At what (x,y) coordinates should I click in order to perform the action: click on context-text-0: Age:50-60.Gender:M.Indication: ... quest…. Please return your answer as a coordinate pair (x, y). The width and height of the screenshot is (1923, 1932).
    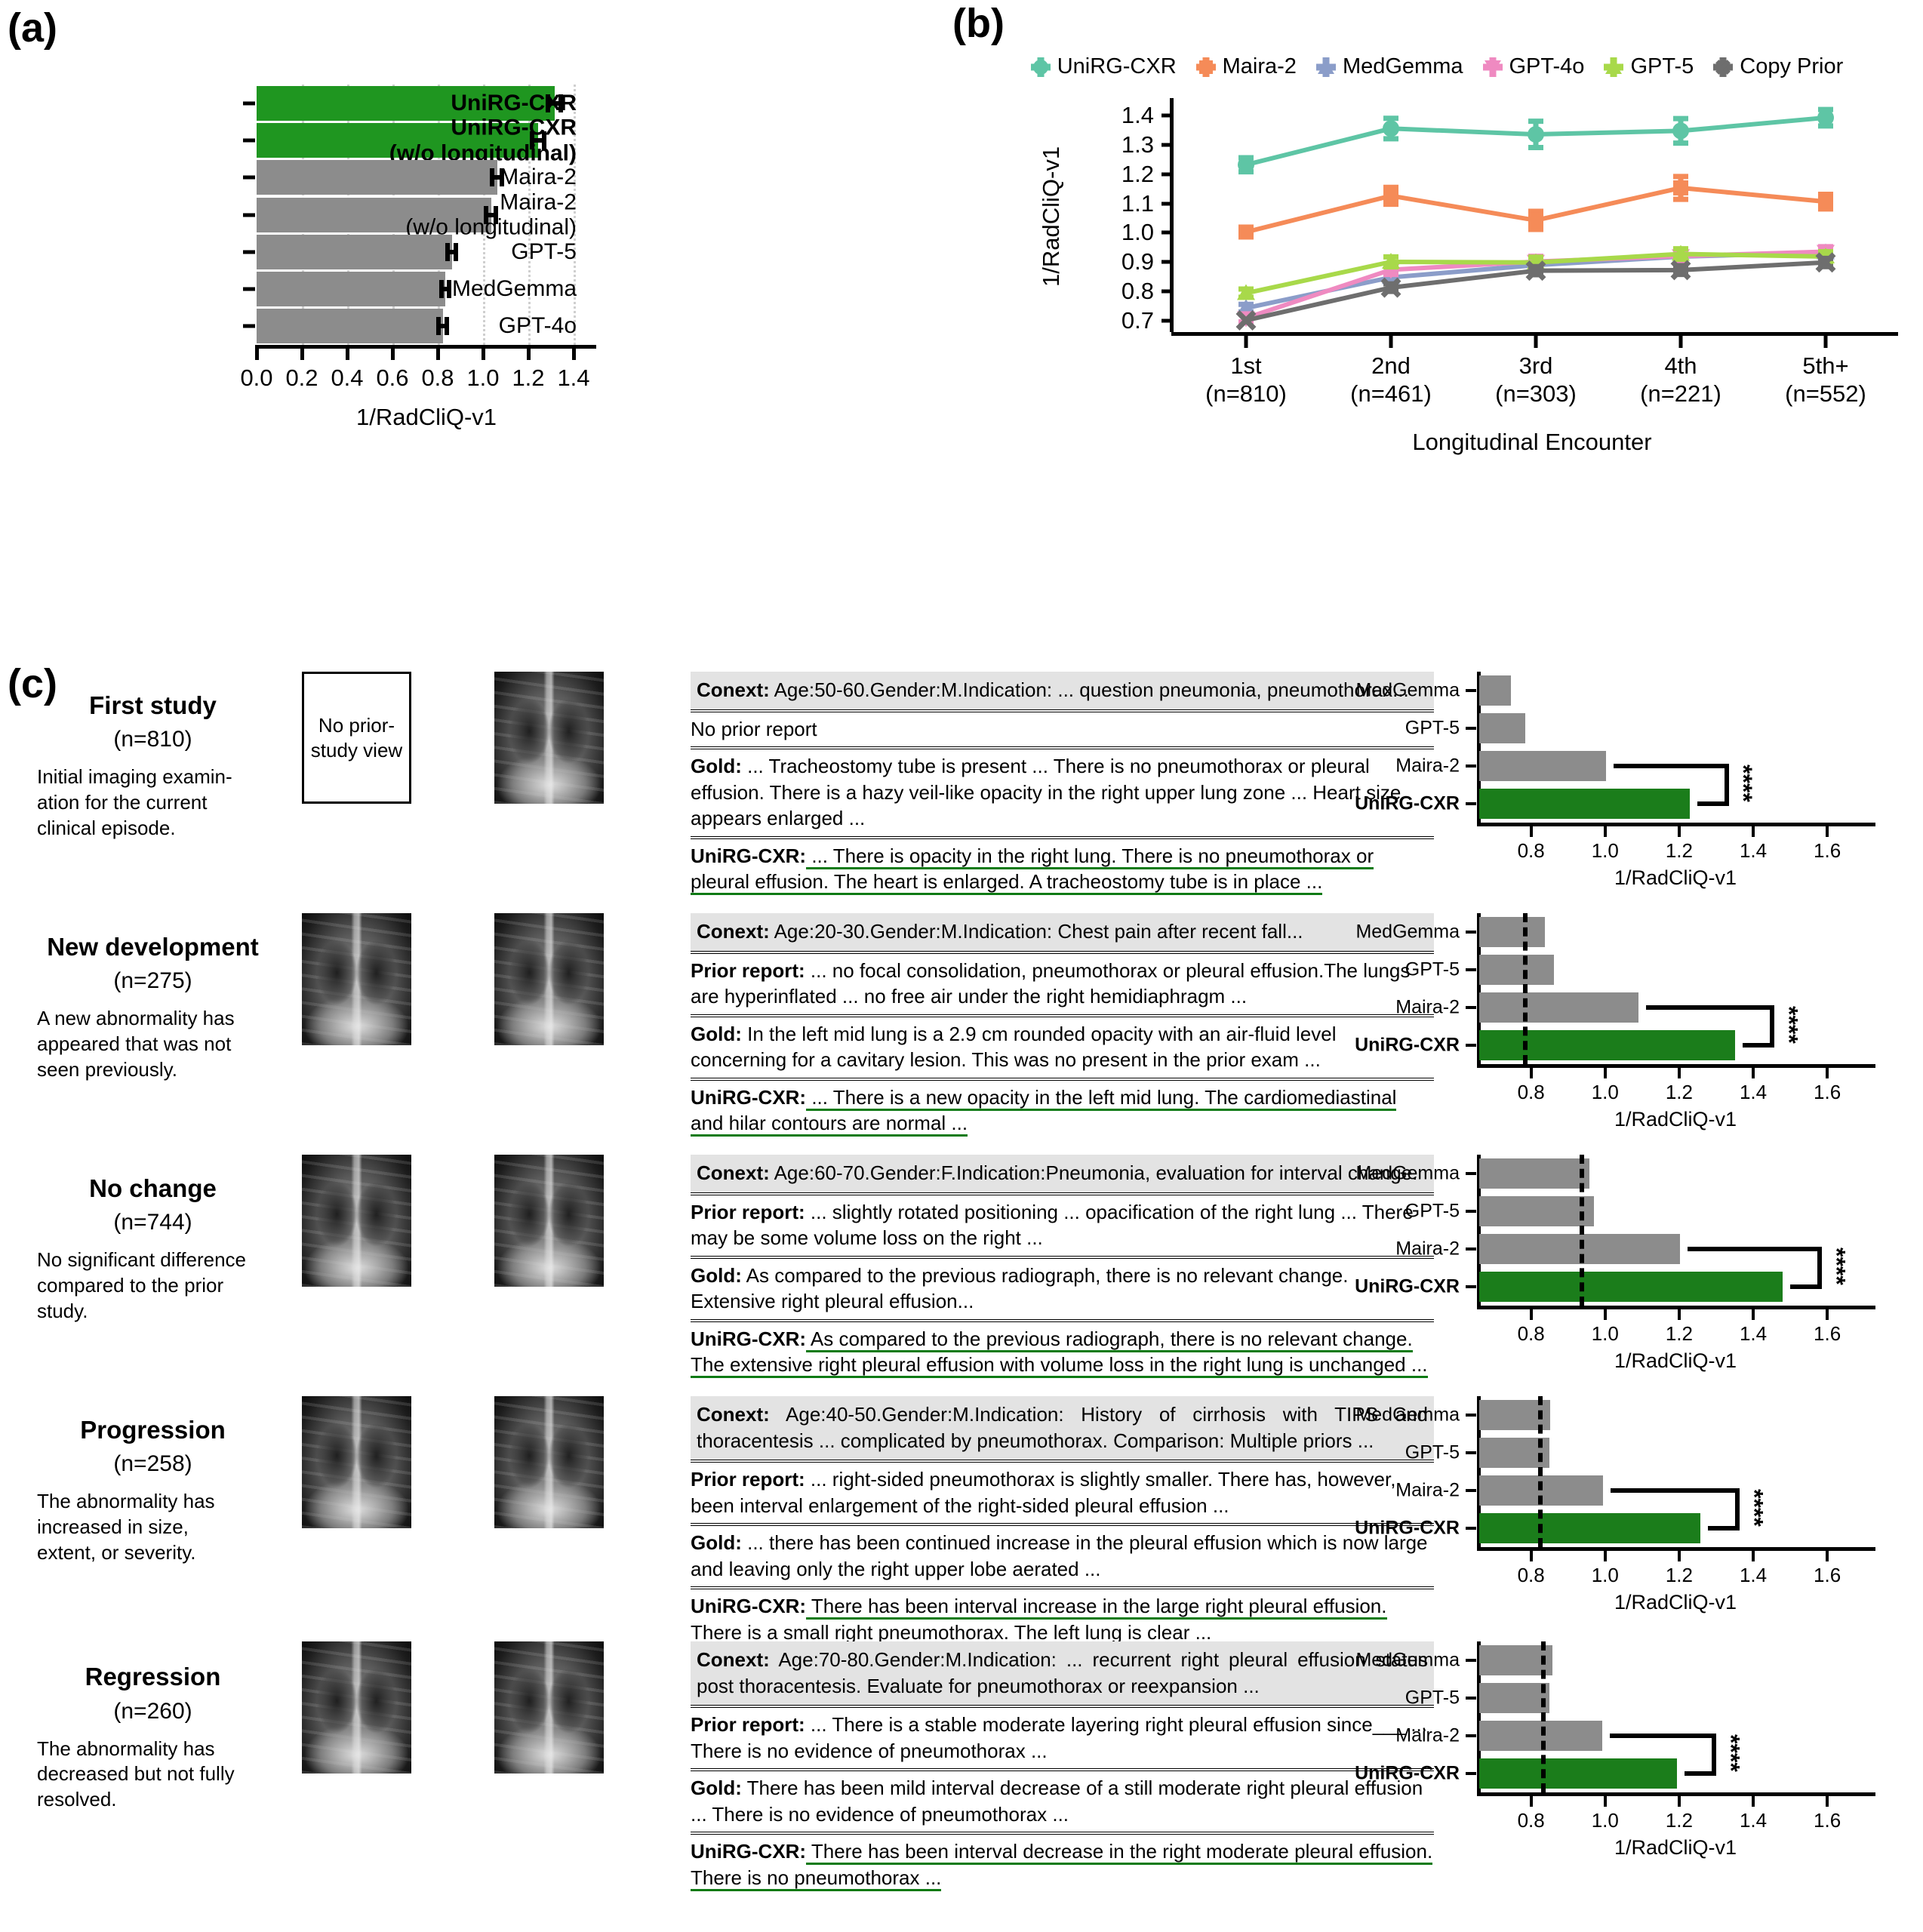
    Looking at the image, I should click on (1091, 689).